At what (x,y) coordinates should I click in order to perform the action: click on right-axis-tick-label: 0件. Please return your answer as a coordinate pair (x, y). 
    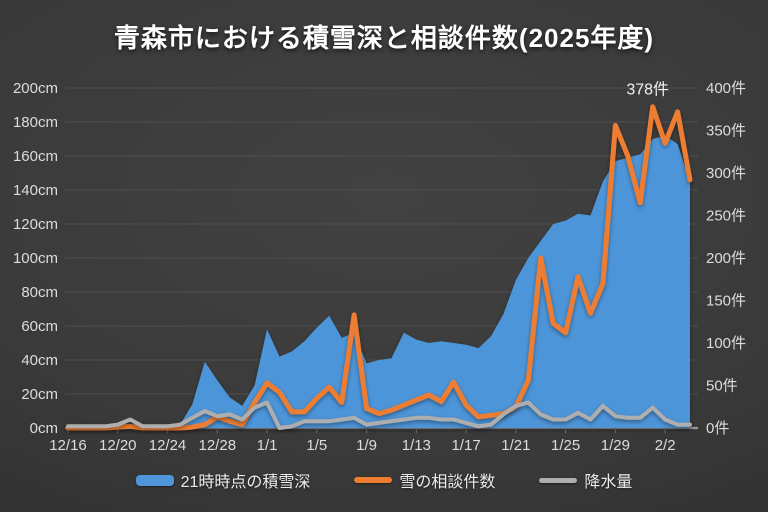
    Looking at the image, I should click on (717, 428).